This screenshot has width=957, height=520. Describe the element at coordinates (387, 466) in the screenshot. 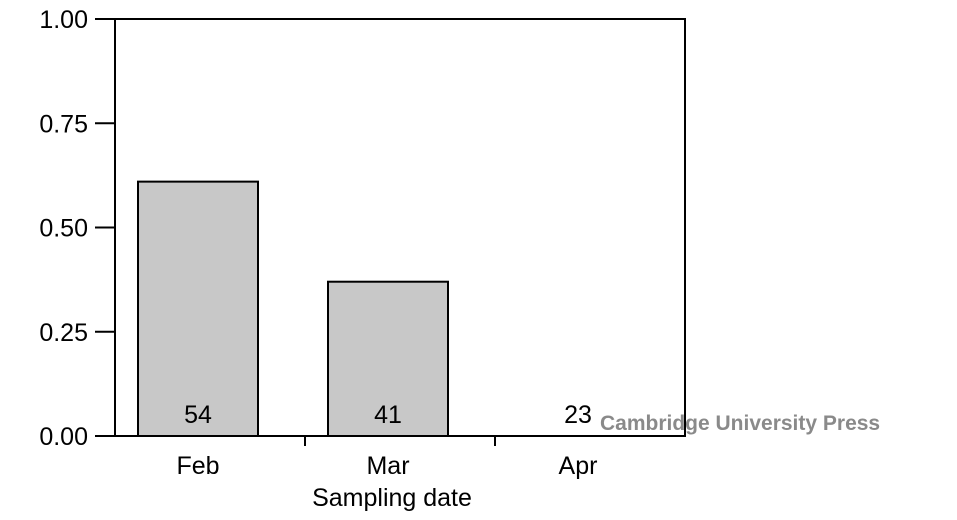

I see `x-tick-label: Mar` at that location.